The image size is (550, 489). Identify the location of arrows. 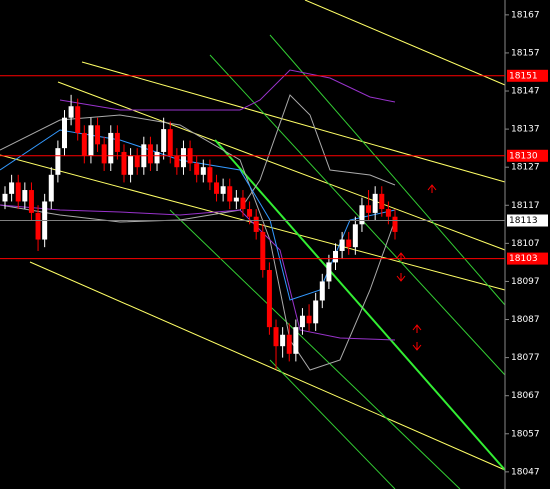
(416, 267).